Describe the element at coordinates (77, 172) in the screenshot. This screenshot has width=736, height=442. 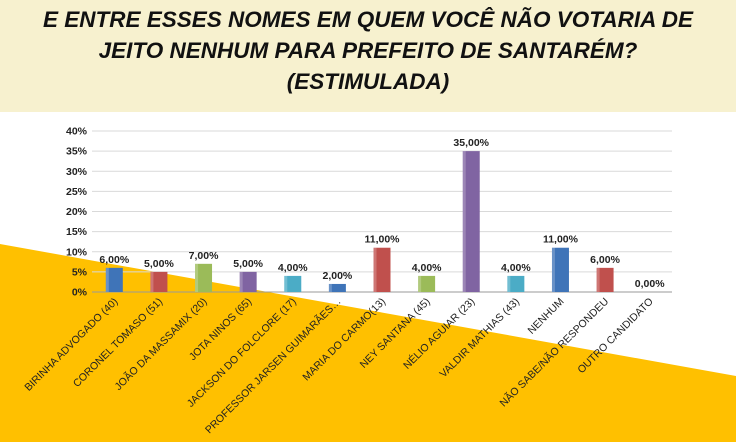
I see `y-tick-label: 30%` at that location.